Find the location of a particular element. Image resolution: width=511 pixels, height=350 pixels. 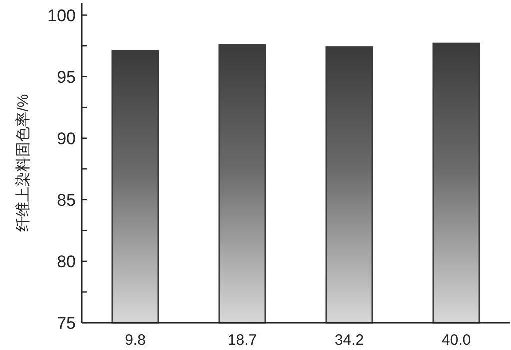

x-tick-label: 9.8 is located at coordinates (135, 340).